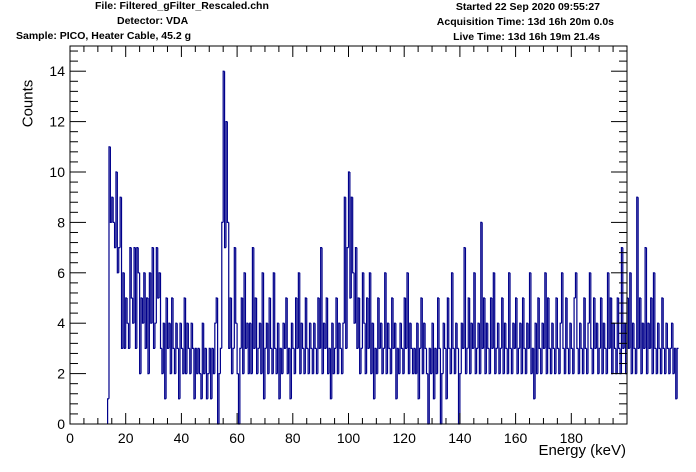 The height and width of the screenshot is (472, 696). I want to click on y-tick-label: 12, so click(57, 122).